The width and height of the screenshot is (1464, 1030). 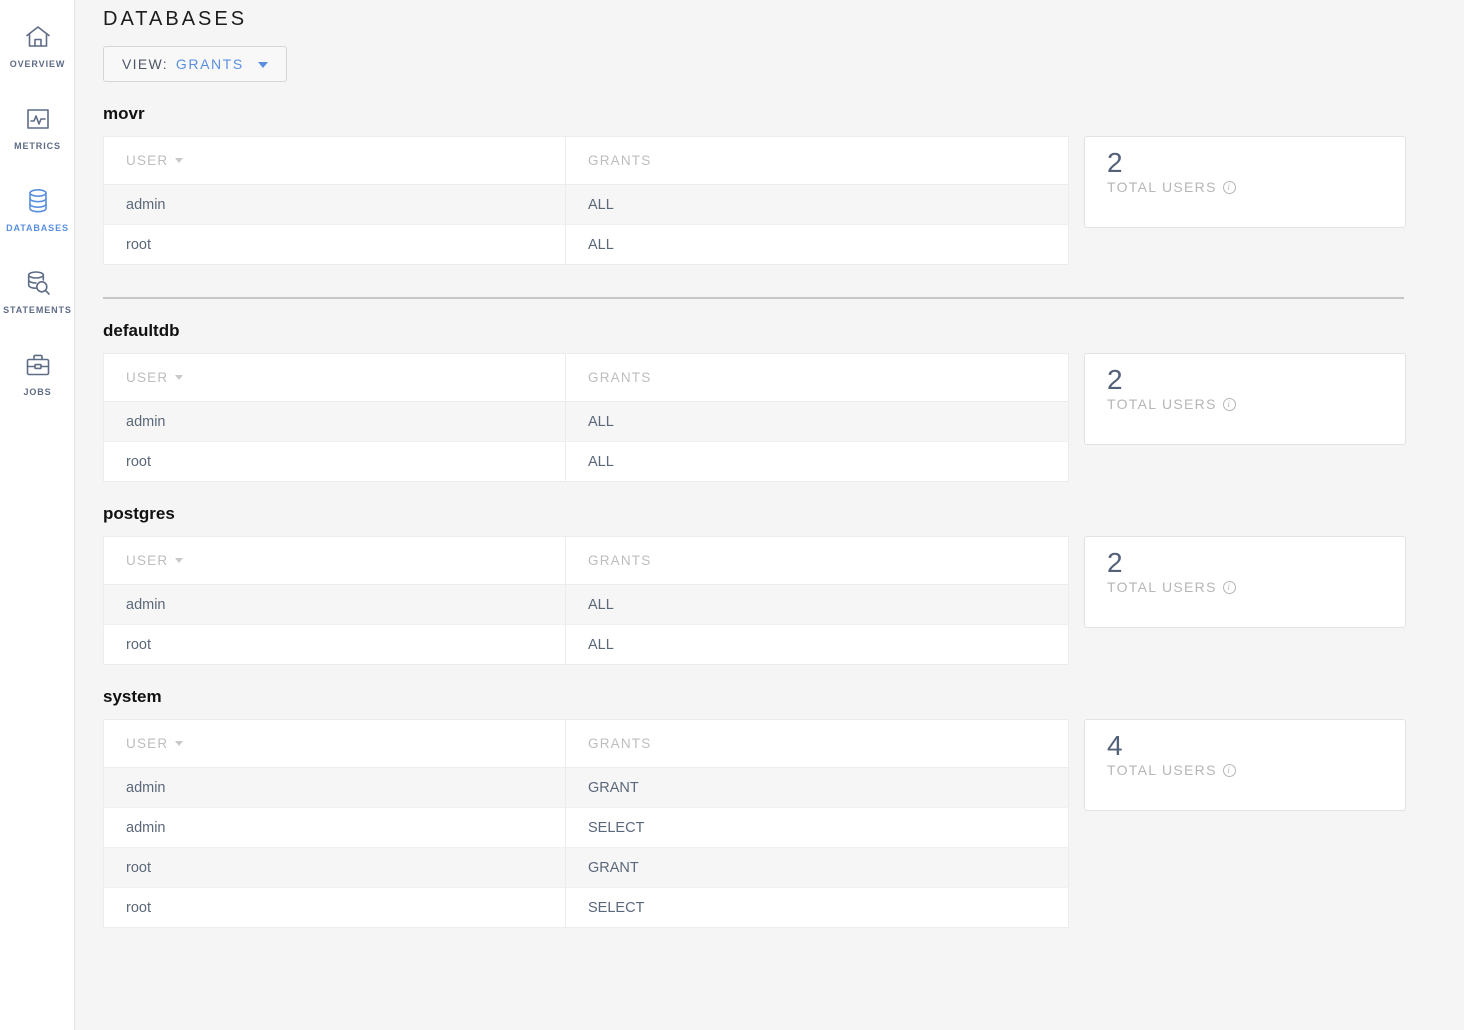 I want to click on sidebar-item-label: Overview, so click(x=37, y=63).